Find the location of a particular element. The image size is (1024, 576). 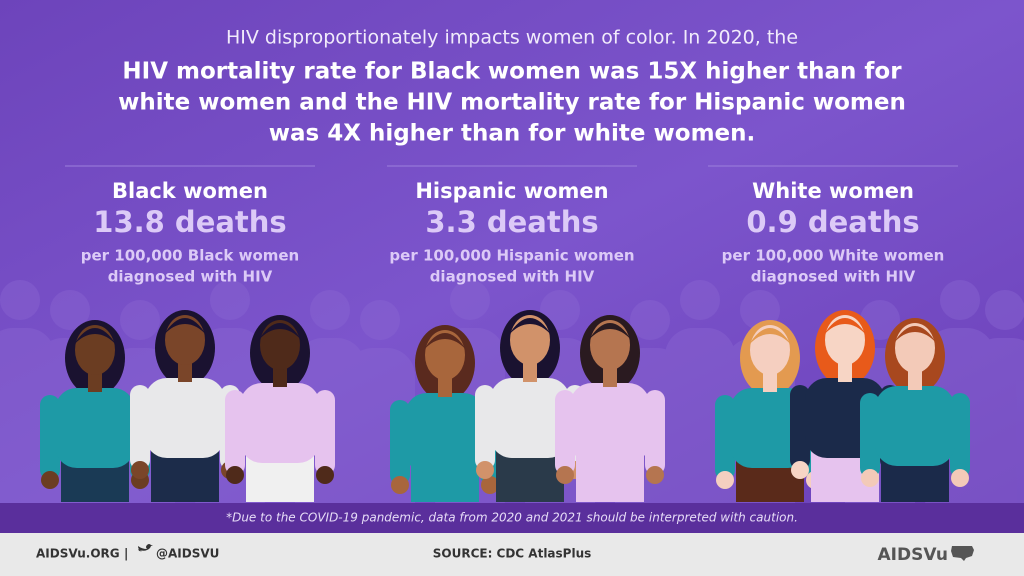

footer-site: AIDSVu.ORG is located at coordinates (78, 554).